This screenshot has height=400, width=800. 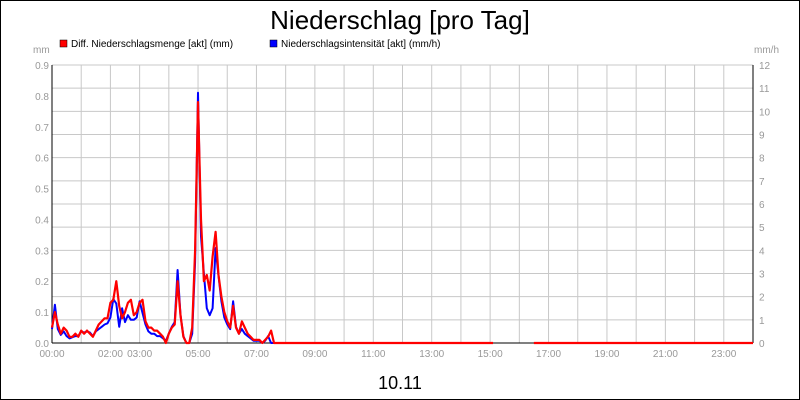 I want to click on right-tick-label: 11, so click(x=764, y=89).